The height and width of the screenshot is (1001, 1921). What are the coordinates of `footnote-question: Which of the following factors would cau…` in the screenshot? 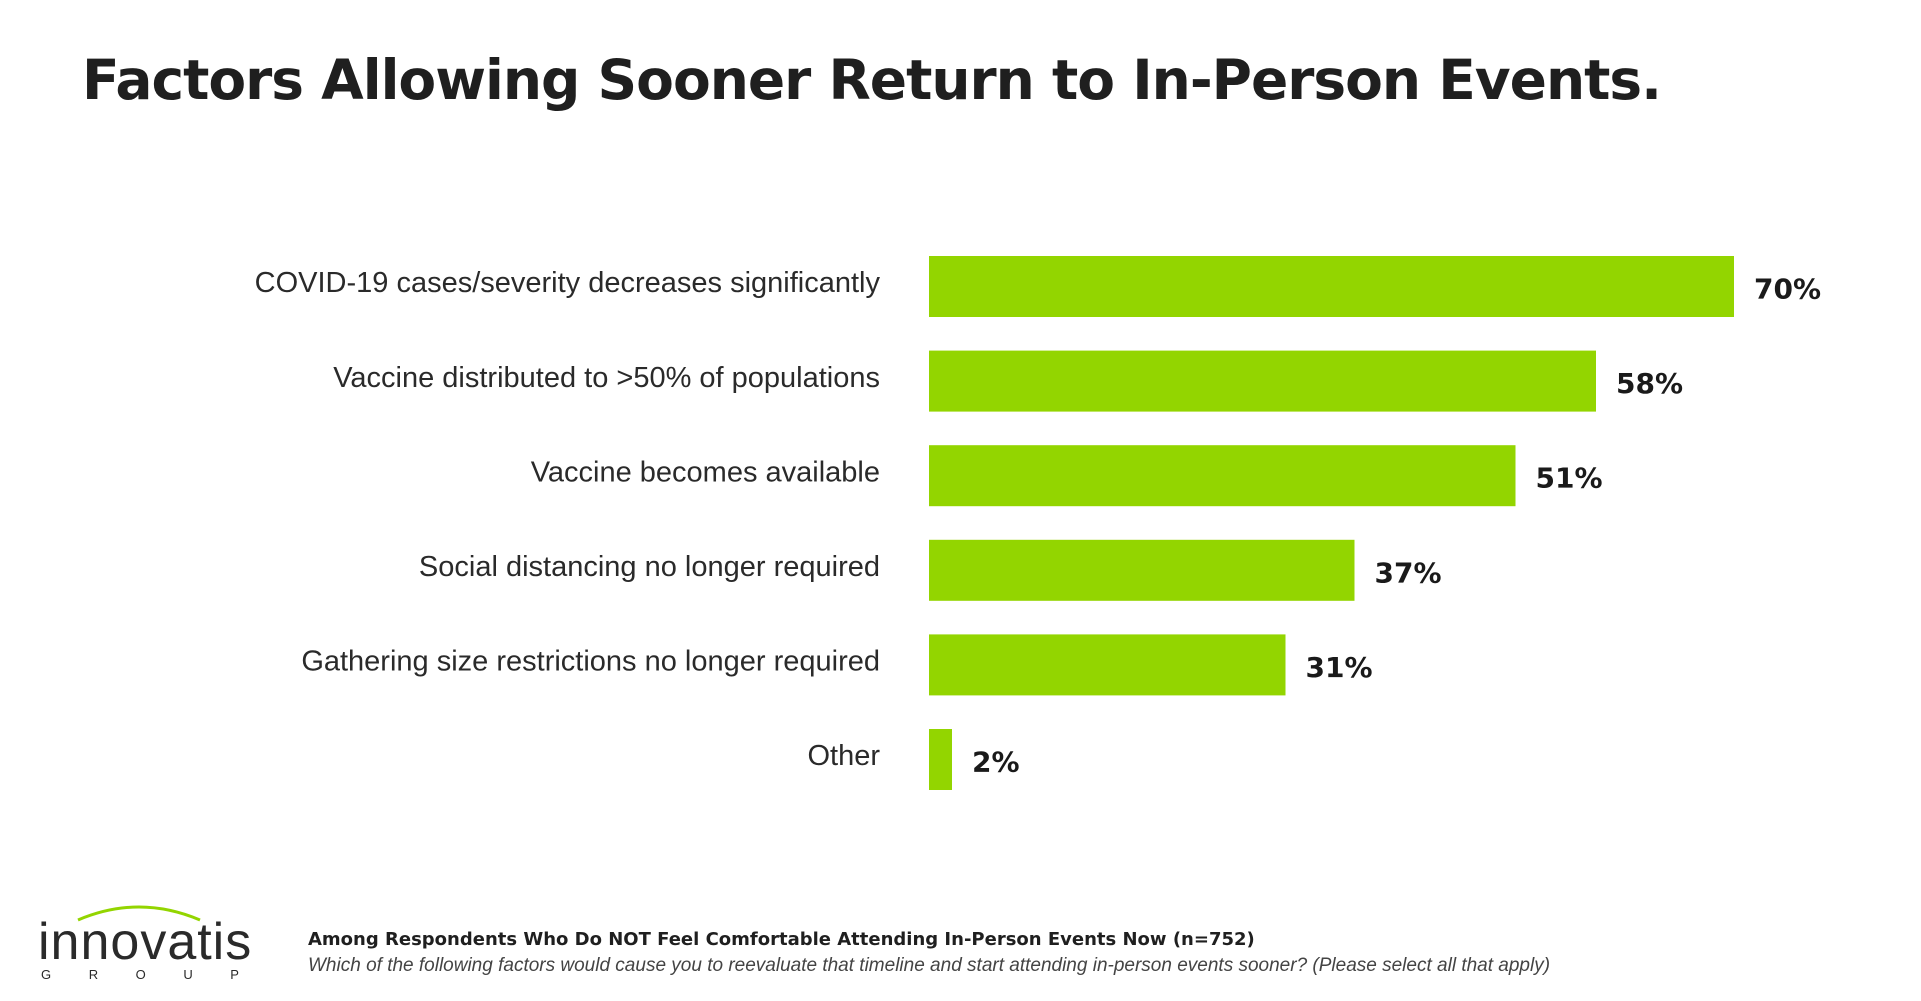 It's located at (929, 965).